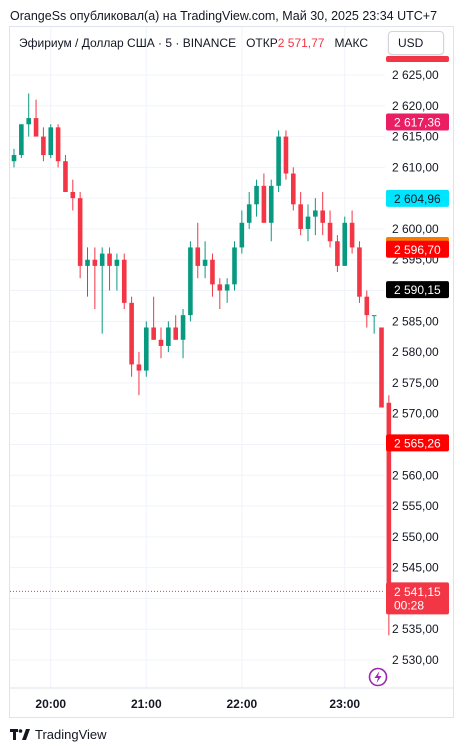 The width and height of the screenshot is (464, 752). I want to click on high-label: МАКС, so click(351, 43).